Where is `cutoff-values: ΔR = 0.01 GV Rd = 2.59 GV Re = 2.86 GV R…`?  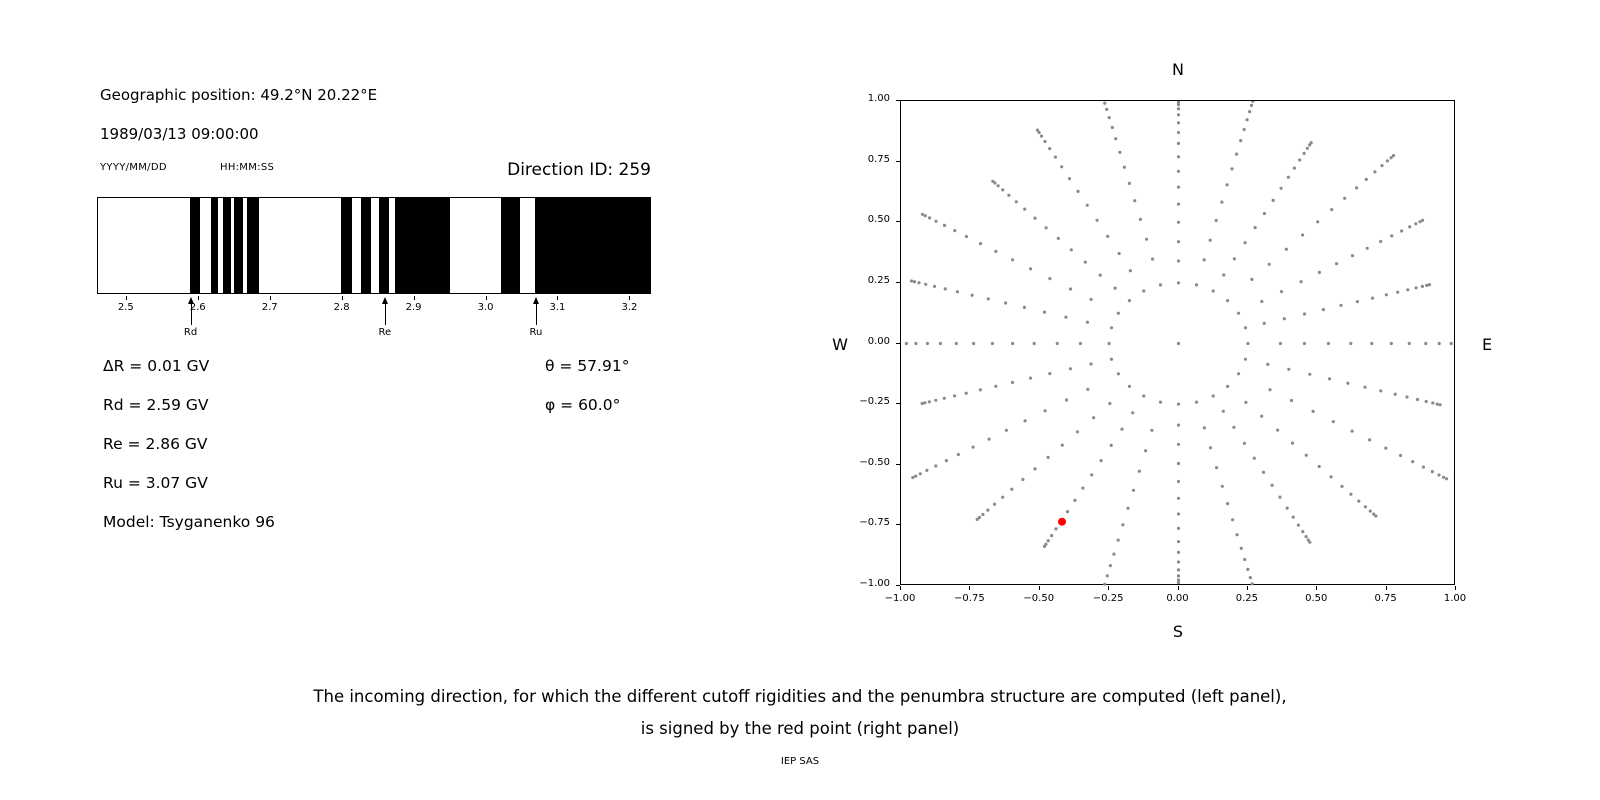 cutoff-values: ΔR = 0.01 GV Rd = 2.59 GV Re = 2.86 GV R… is located at coordinates (273, 457).